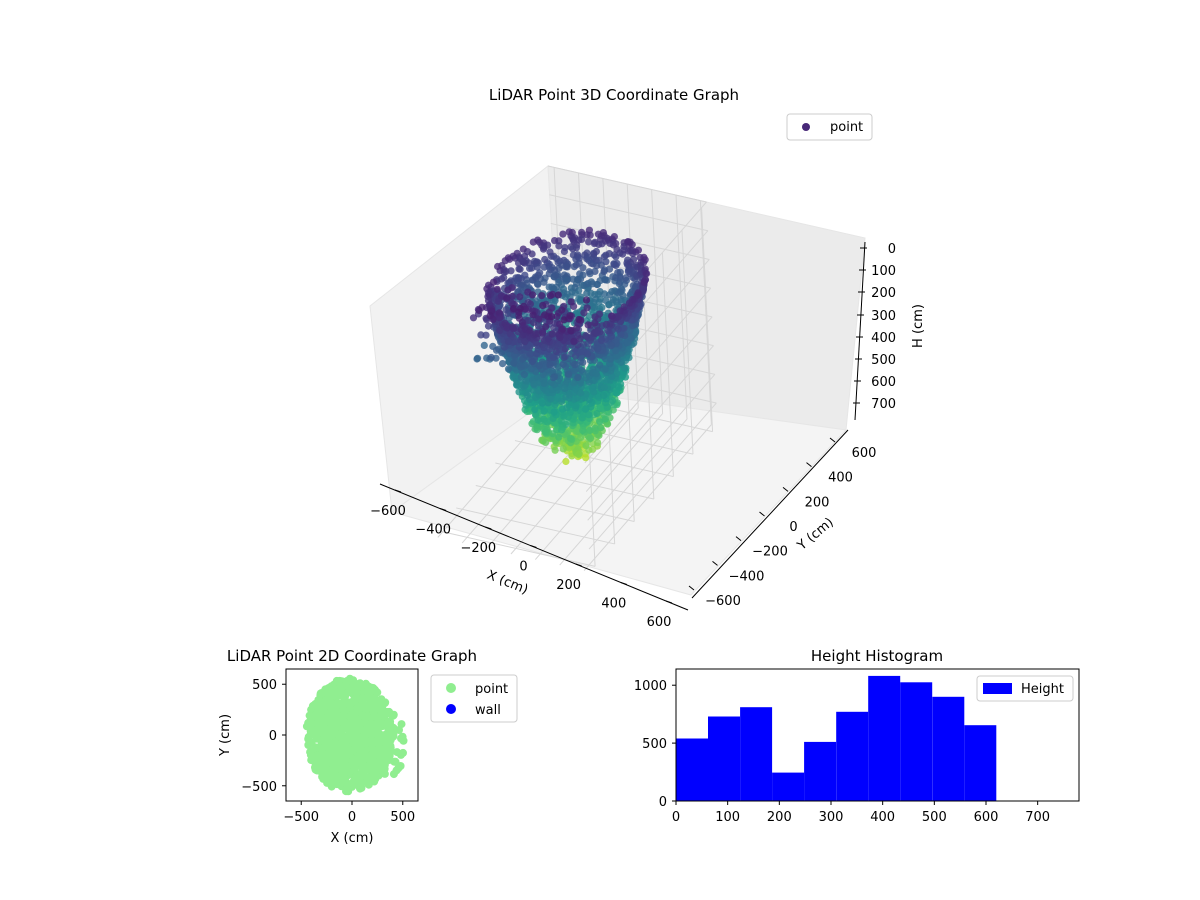 This screenshot has height=900, width=1200. What do you see at coordinates (793, 527) in the screenshot?
I see `y-tick-label-3d: 0` at bounding box center [793, 527].